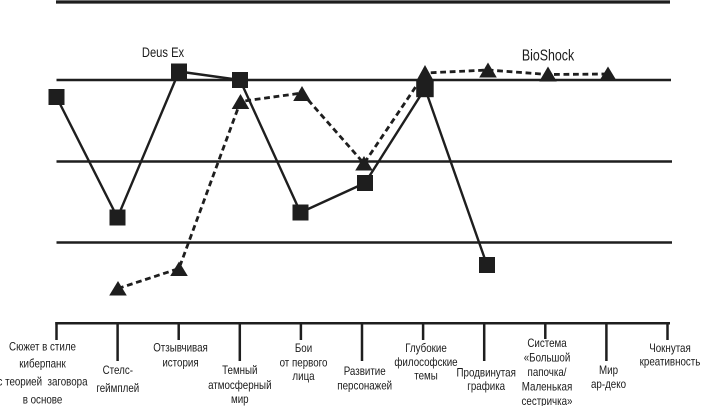  What do you see at coordinates (548, 55) in the screenshot?
I see `svg-text: BioShock` at bounding box center [548, 55].